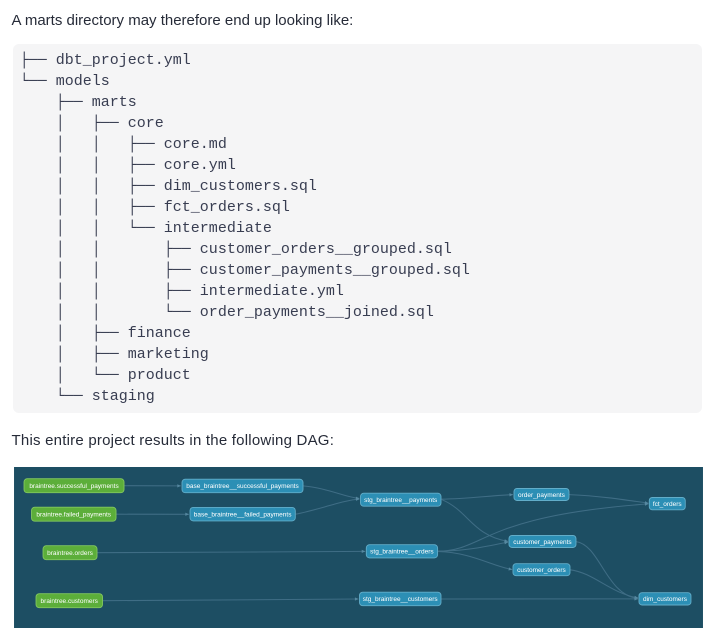 This screenshot has height=640, width=715. Describe the element at coordinates (401, 500) in the screenshot. I see `svg-text: stg_braintree__payments` at that location.